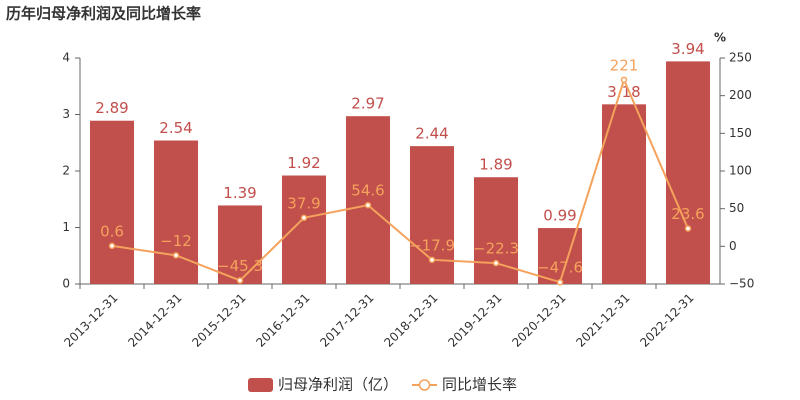 Image resolution: width=800 pixels, height=400 pixels. Describe the element at coordinates (111, 108) in the screenshot. I see `bar-value-label: 2.89` at that location.